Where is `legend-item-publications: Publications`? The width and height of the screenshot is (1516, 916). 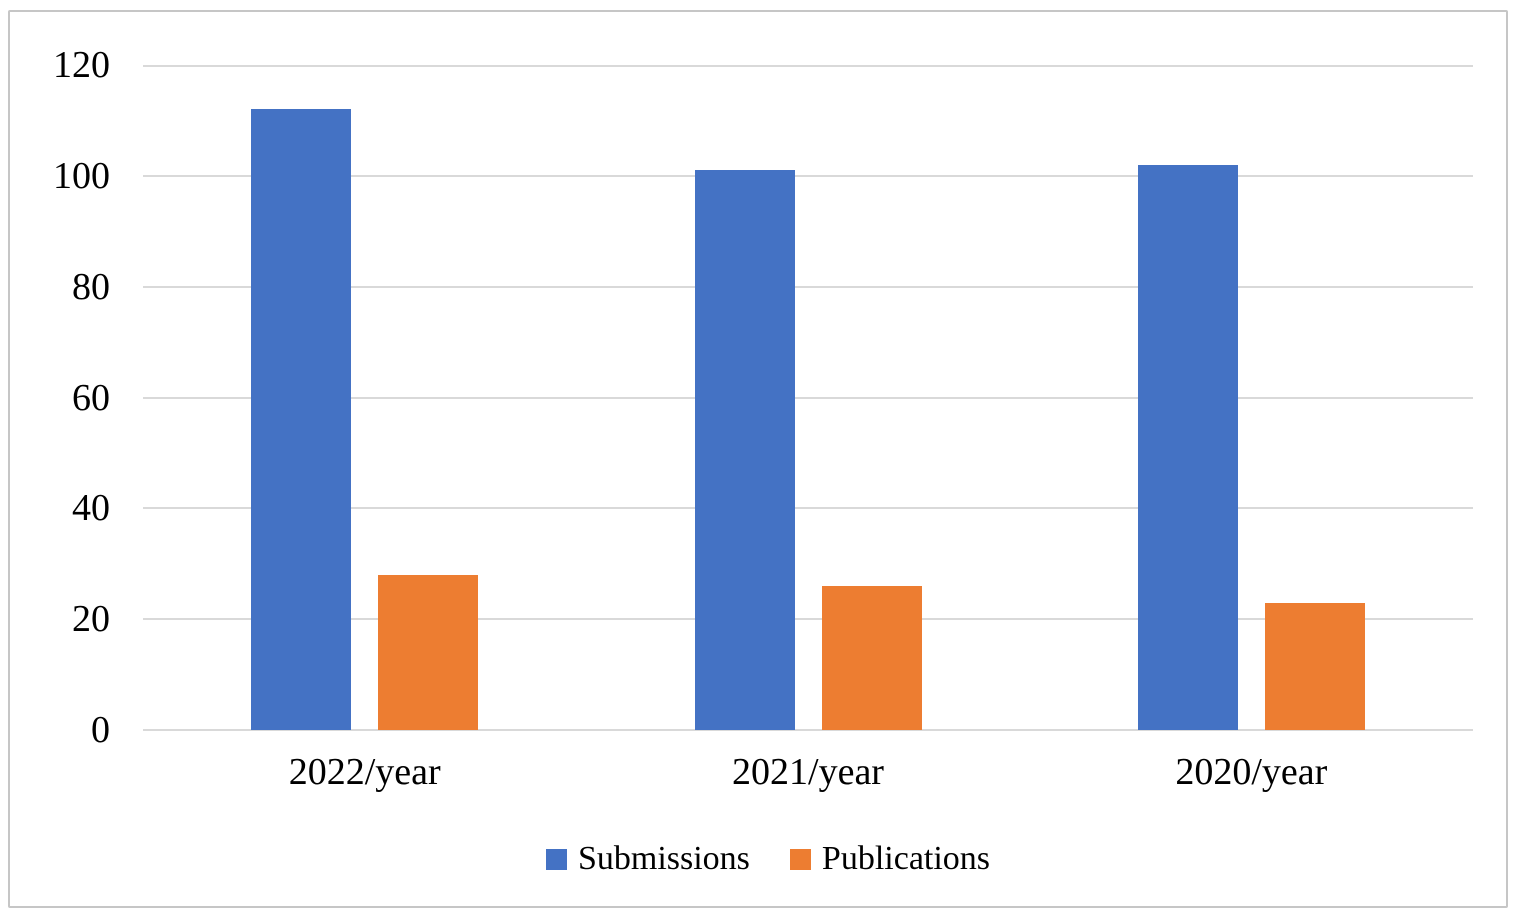
legend-item-publications: Publications is located at coordinates (890, 859).